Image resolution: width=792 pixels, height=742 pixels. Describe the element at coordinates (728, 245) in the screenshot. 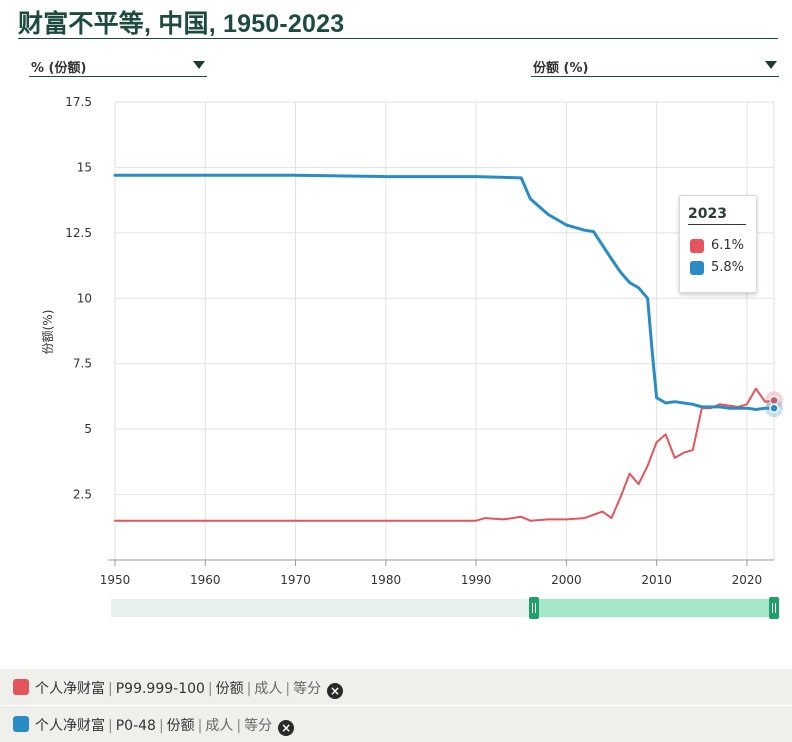

I see `tooltip-value: 6.1%` at that location.